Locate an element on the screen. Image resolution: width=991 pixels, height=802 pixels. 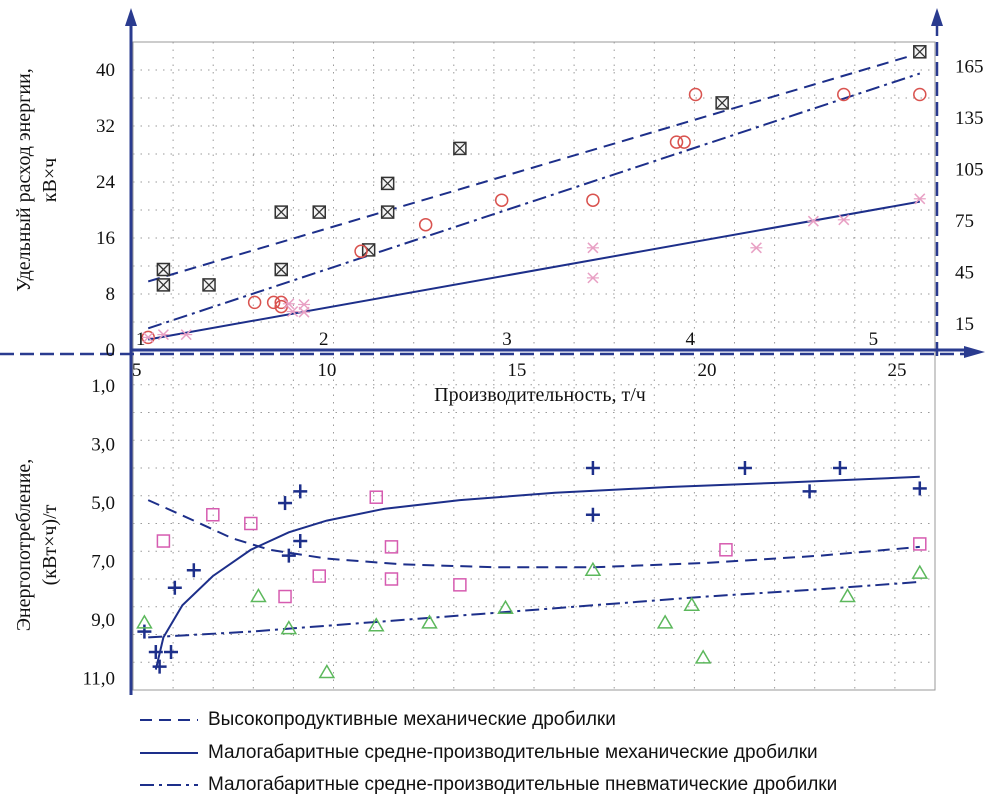
secondary-x-tick-label: 5 is located at coordinates (874, 339).